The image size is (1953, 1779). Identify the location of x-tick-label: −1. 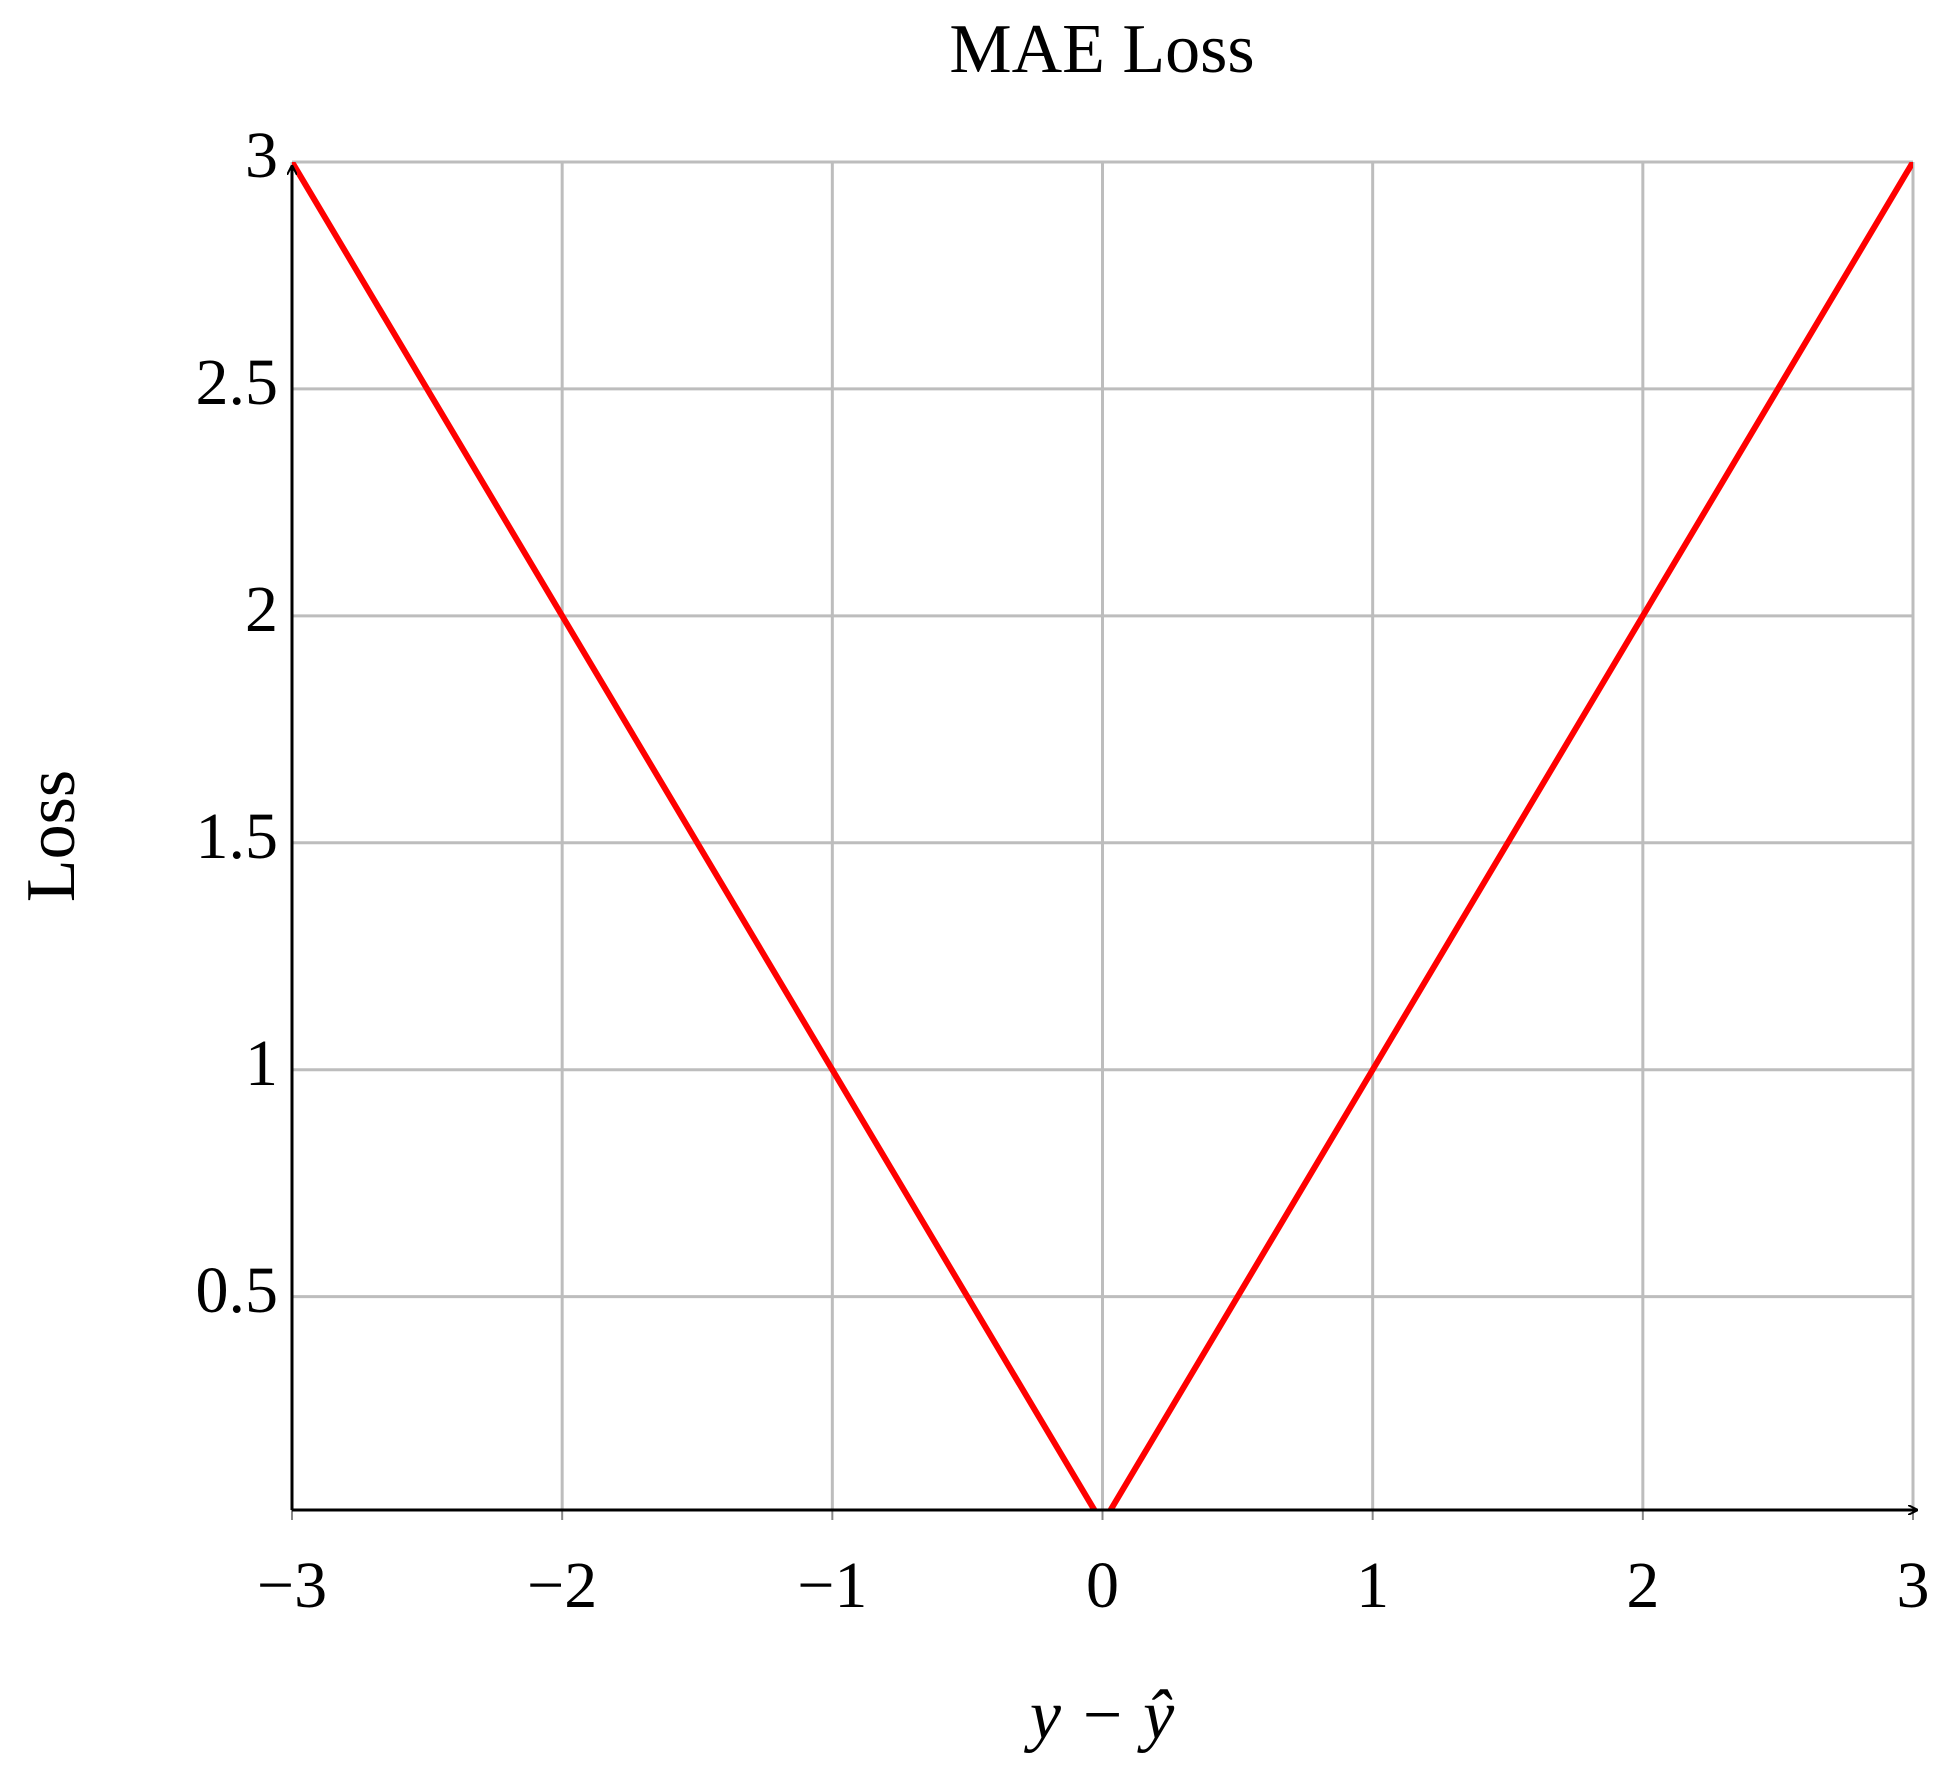
(832, 1585).